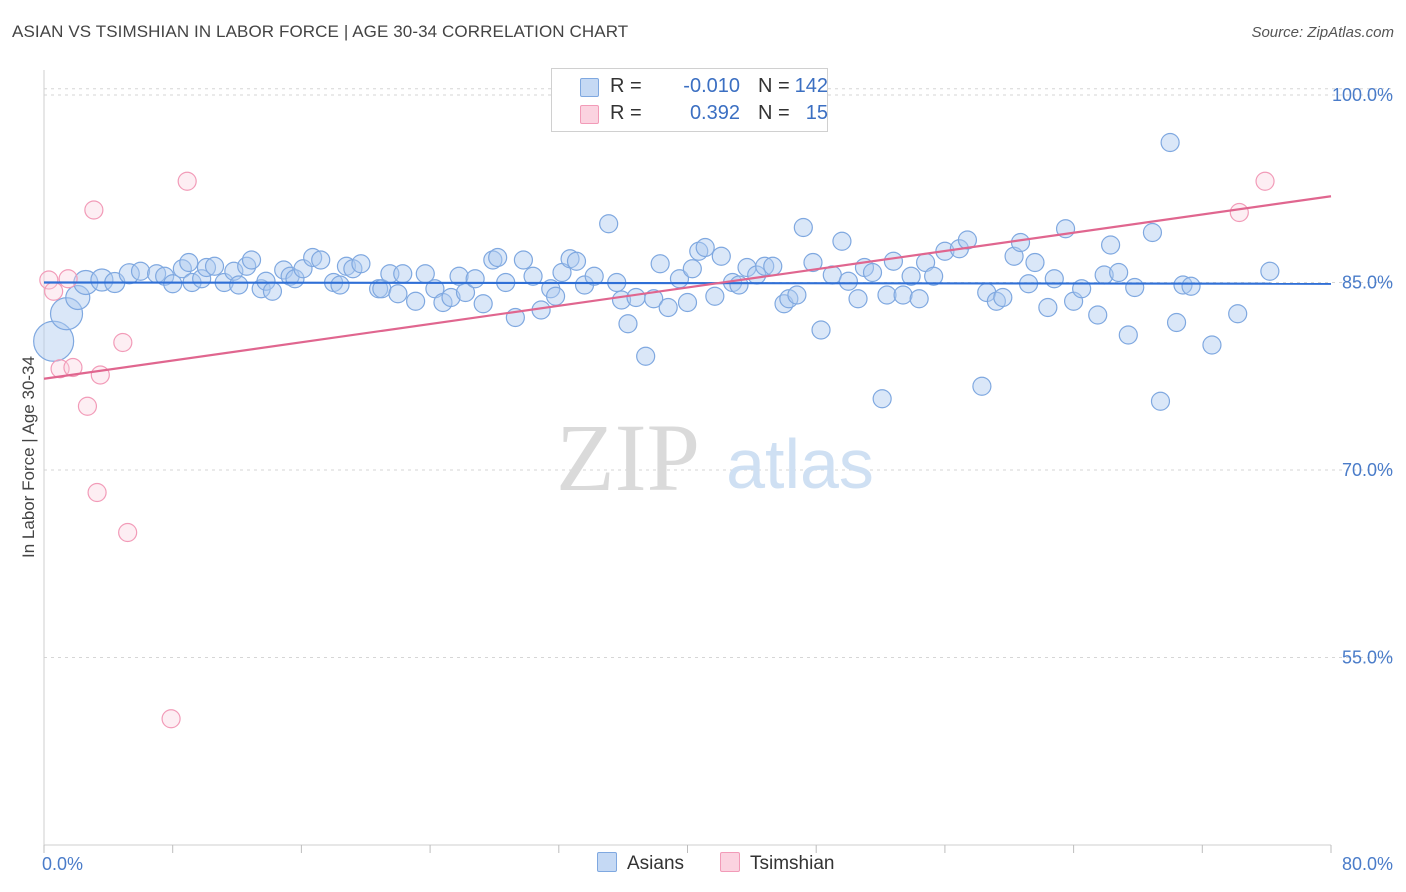 The height and width of the screenshot is (892, 1406). I want to click on asians-swatch, so click(589, 87).